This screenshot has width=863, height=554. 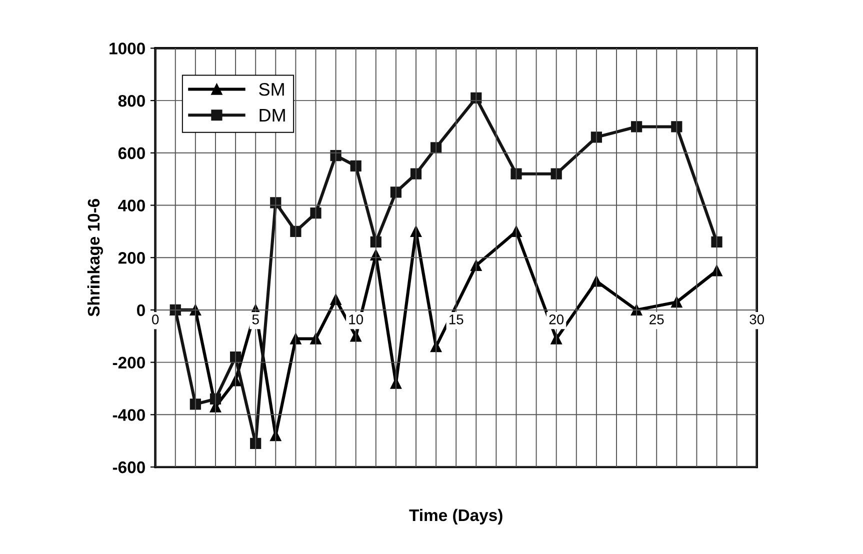 I want to click on y-tick-label: 400, so click(x=131, y=206).